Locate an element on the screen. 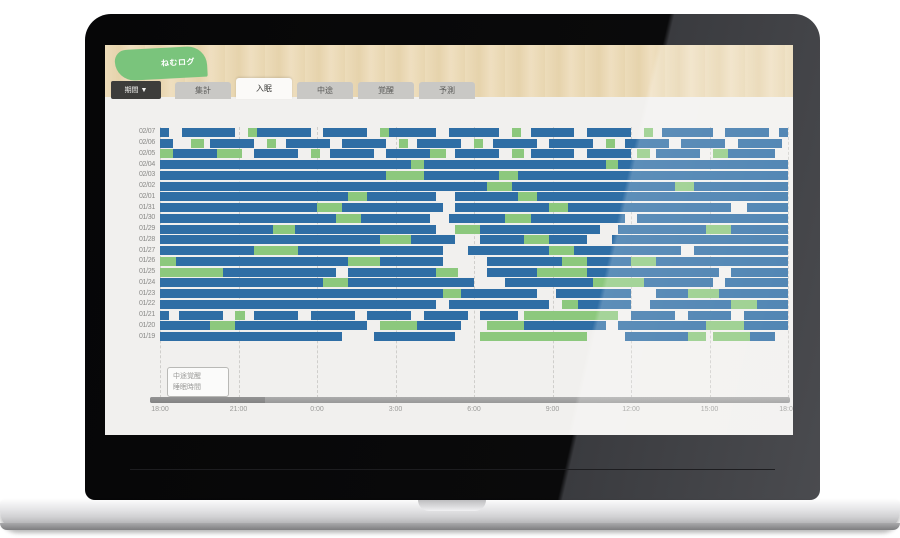 The image size is (900, 538). laptop-base is located at coordinates (450, 515).